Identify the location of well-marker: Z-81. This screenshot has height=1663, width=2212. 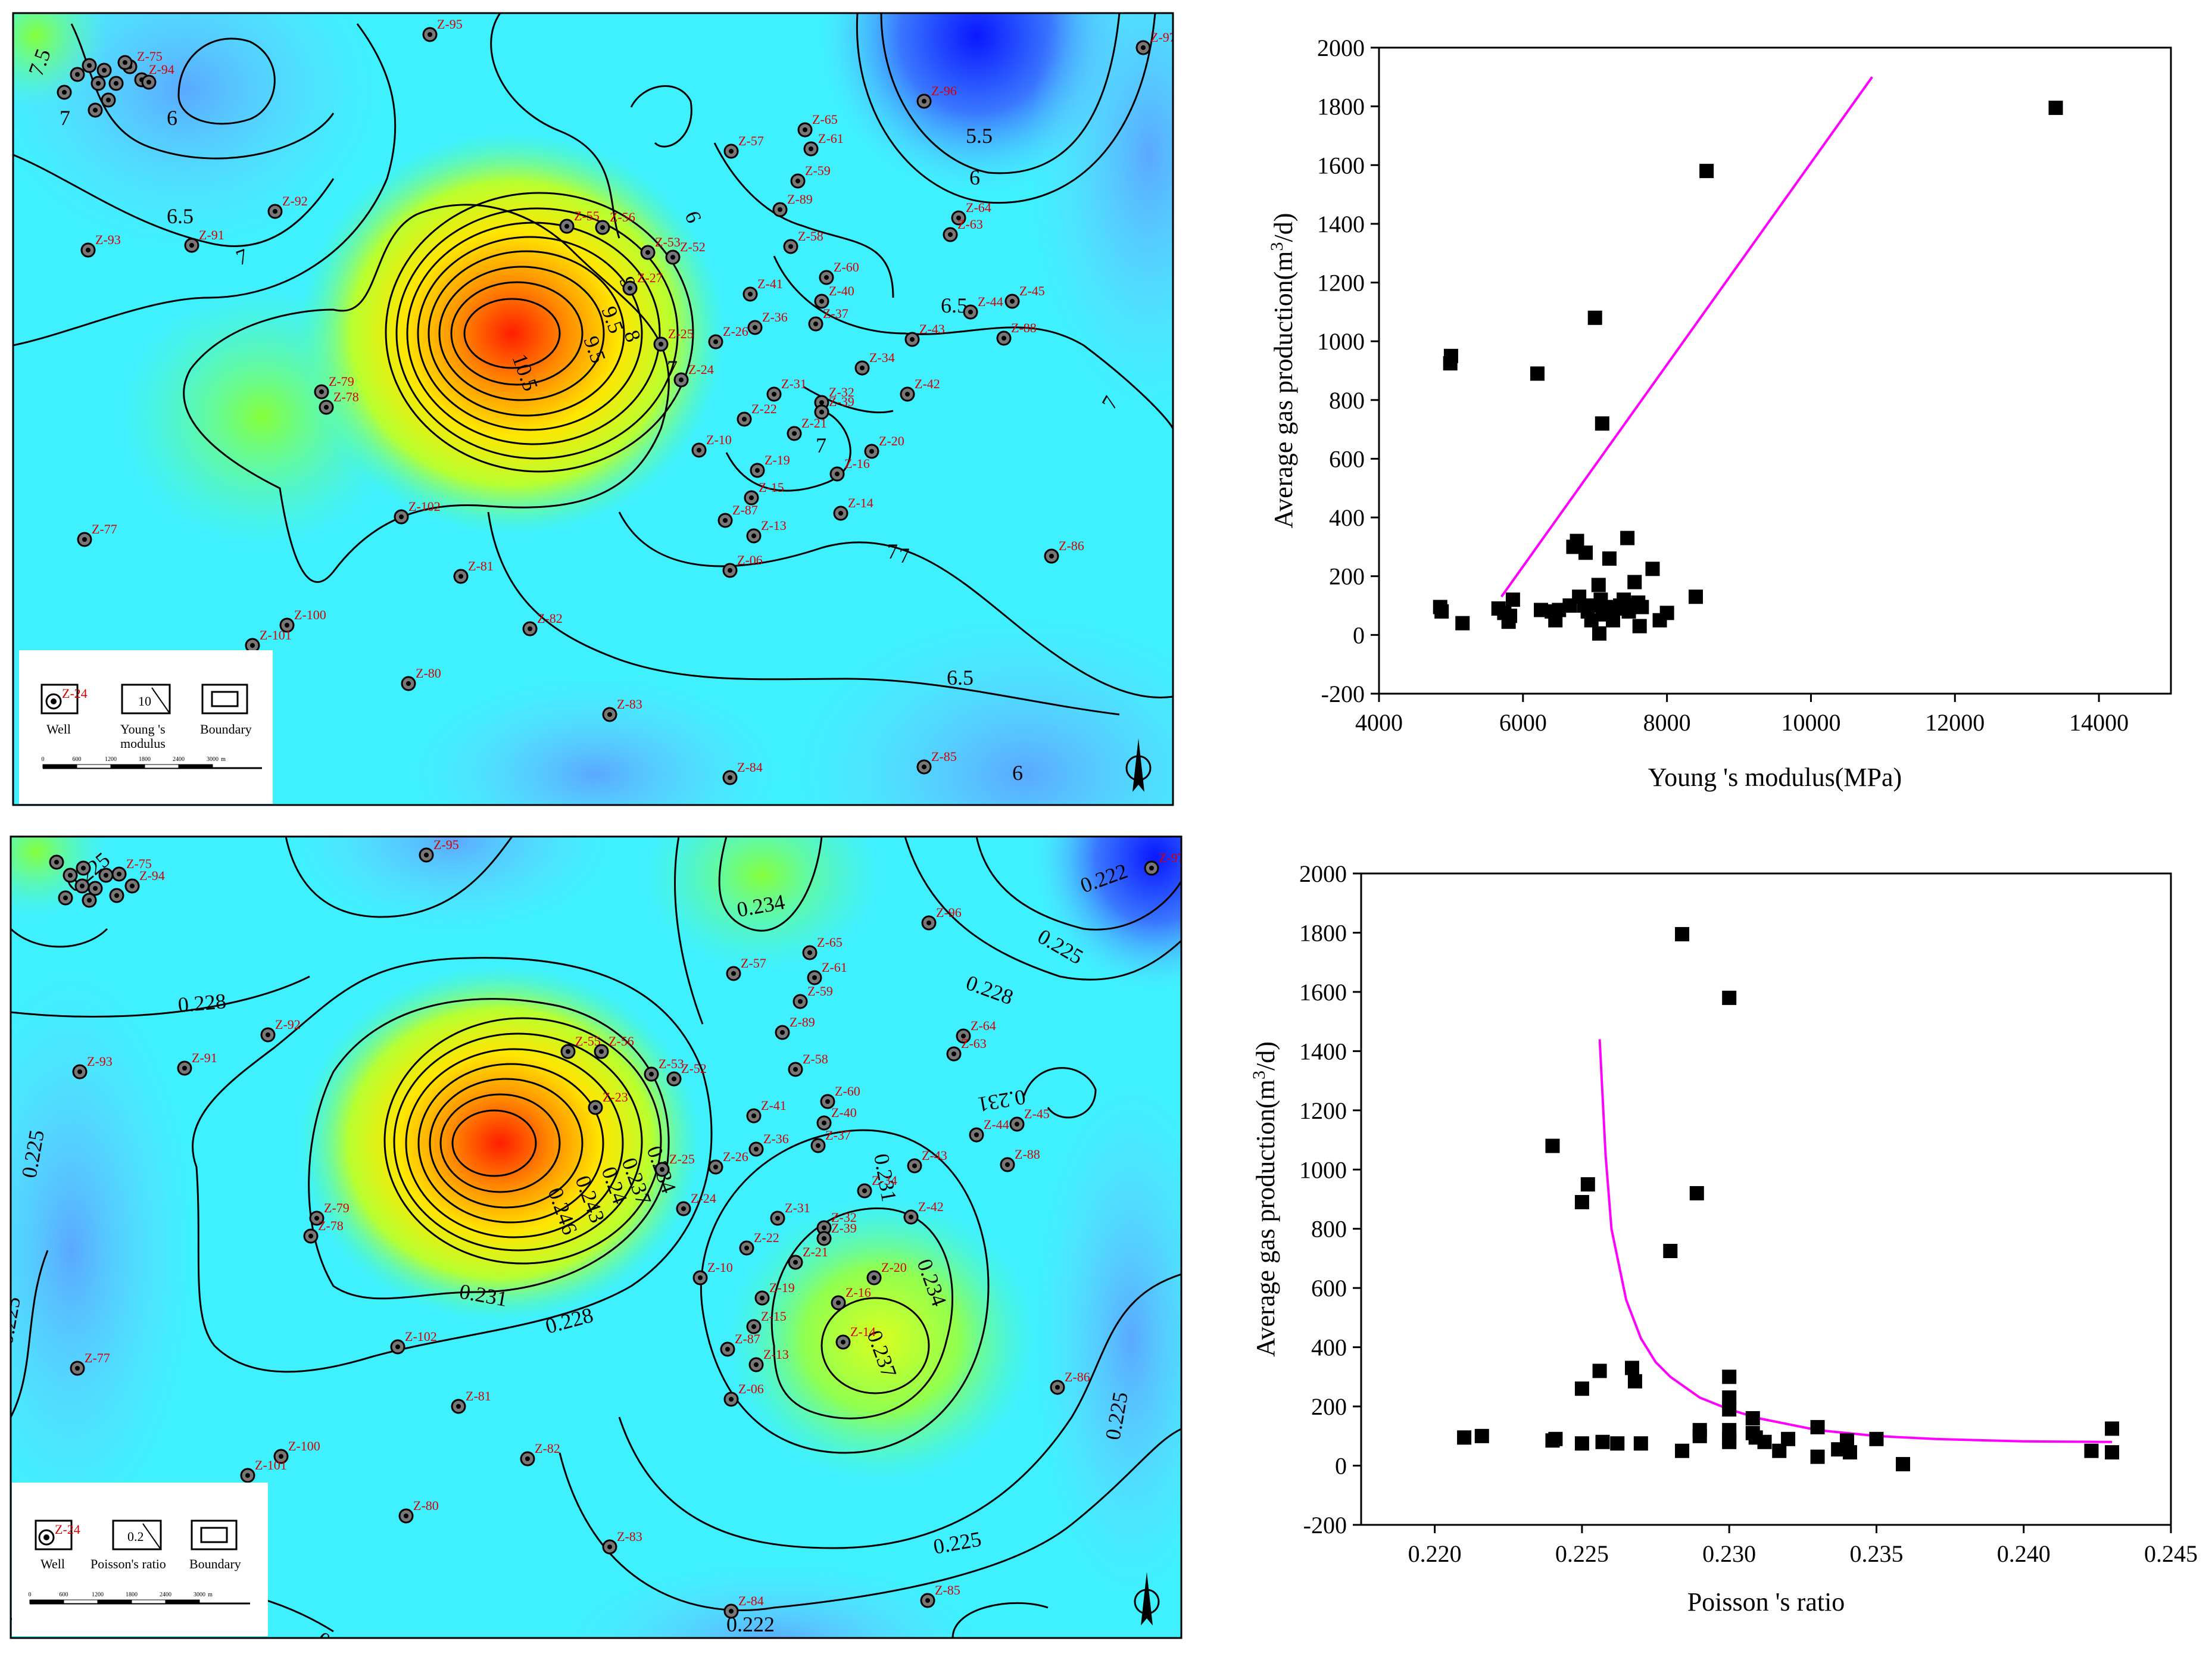
(471, 1402).